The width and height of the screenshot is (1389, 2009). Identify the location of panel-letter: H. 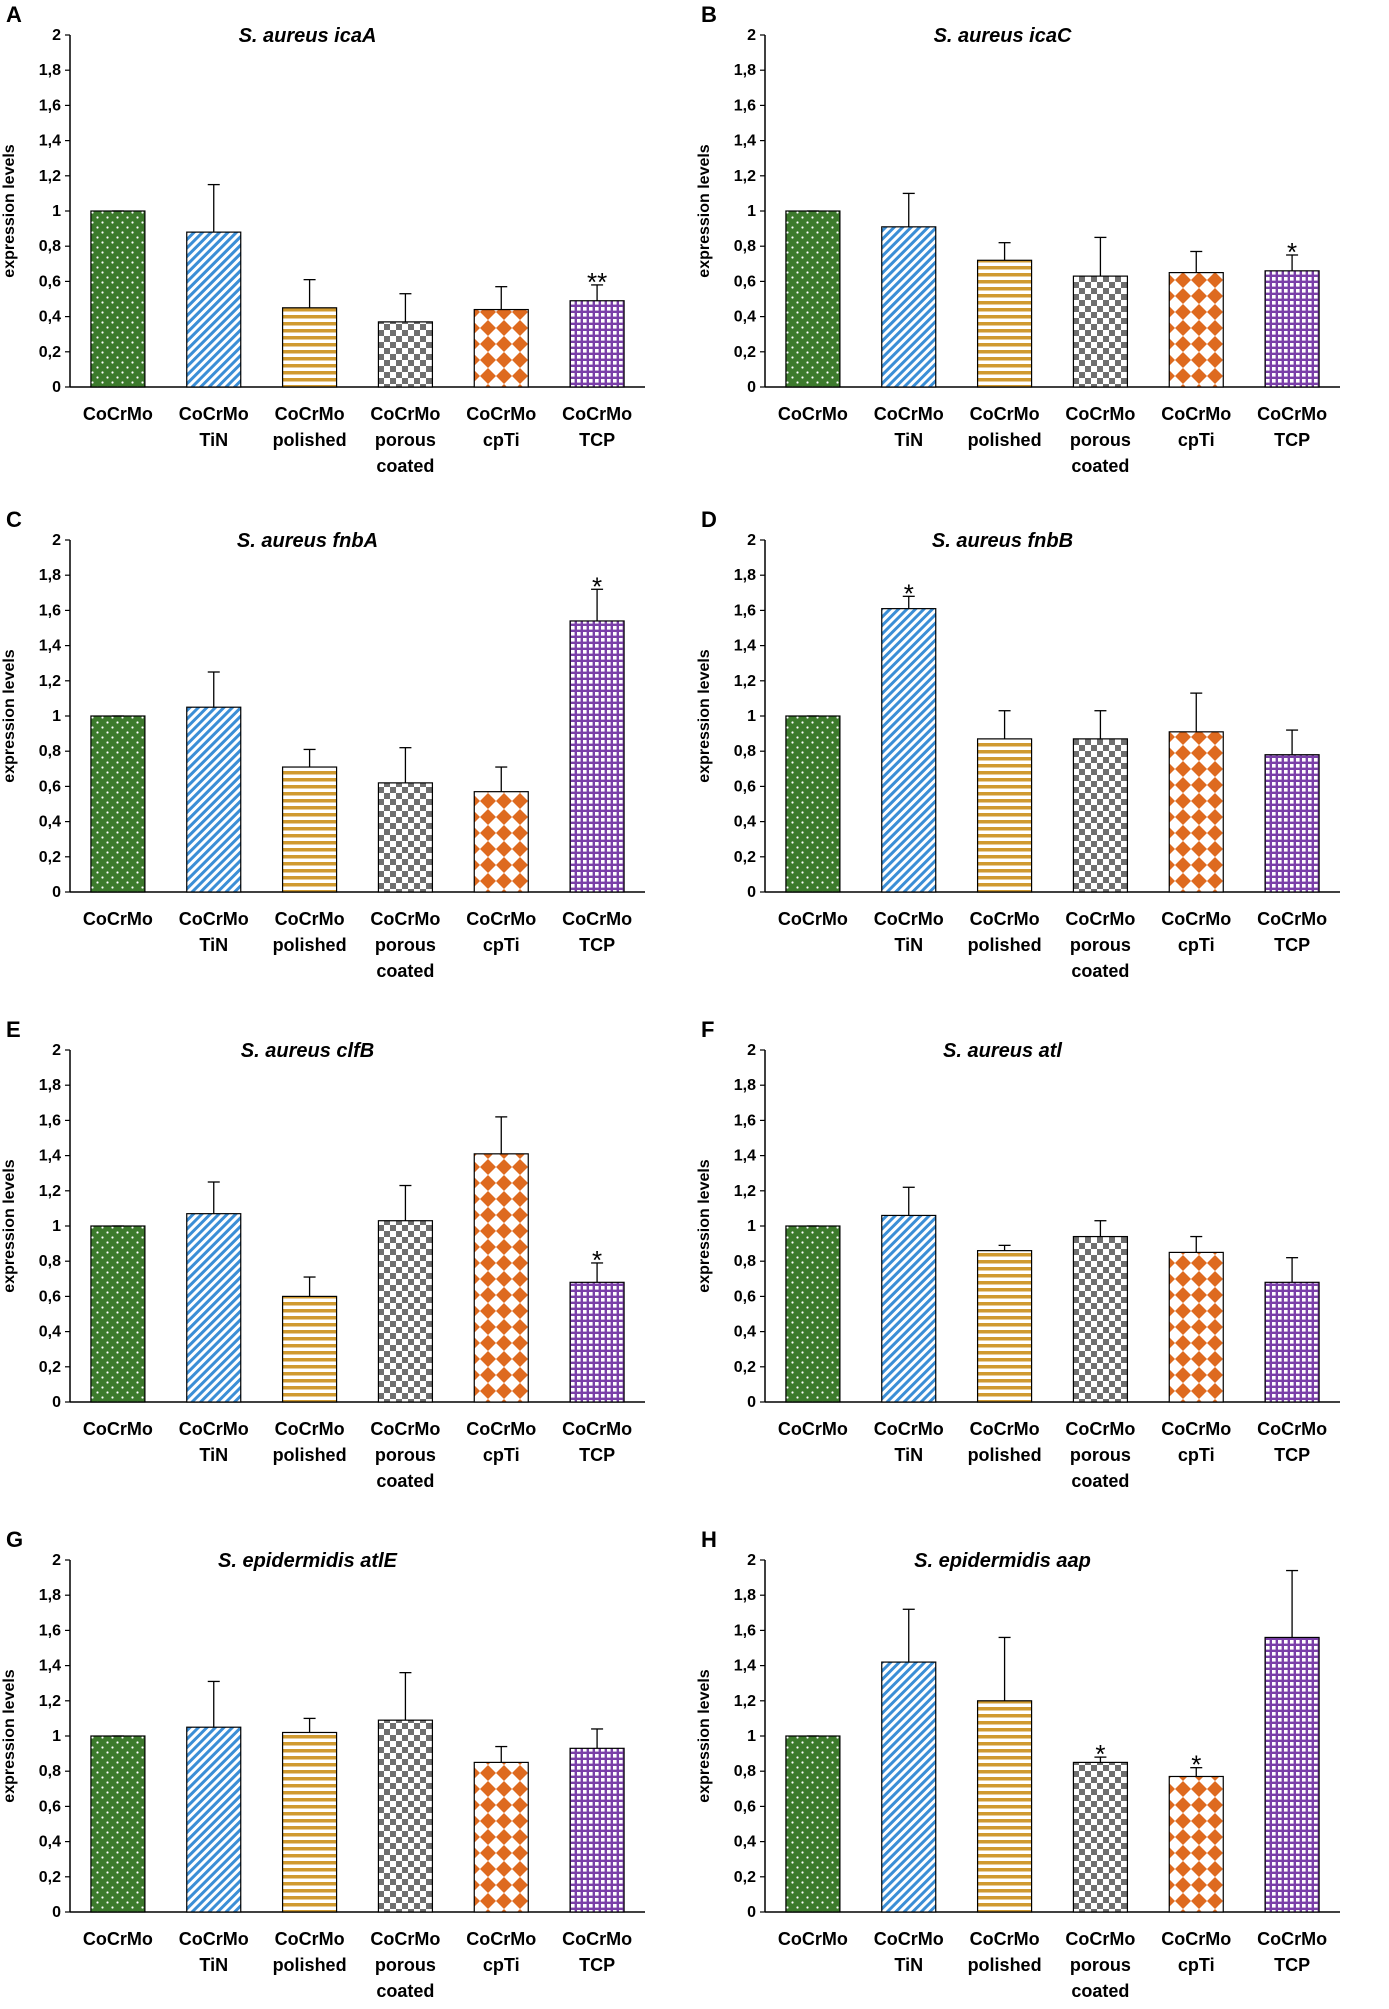
(709, 1539).